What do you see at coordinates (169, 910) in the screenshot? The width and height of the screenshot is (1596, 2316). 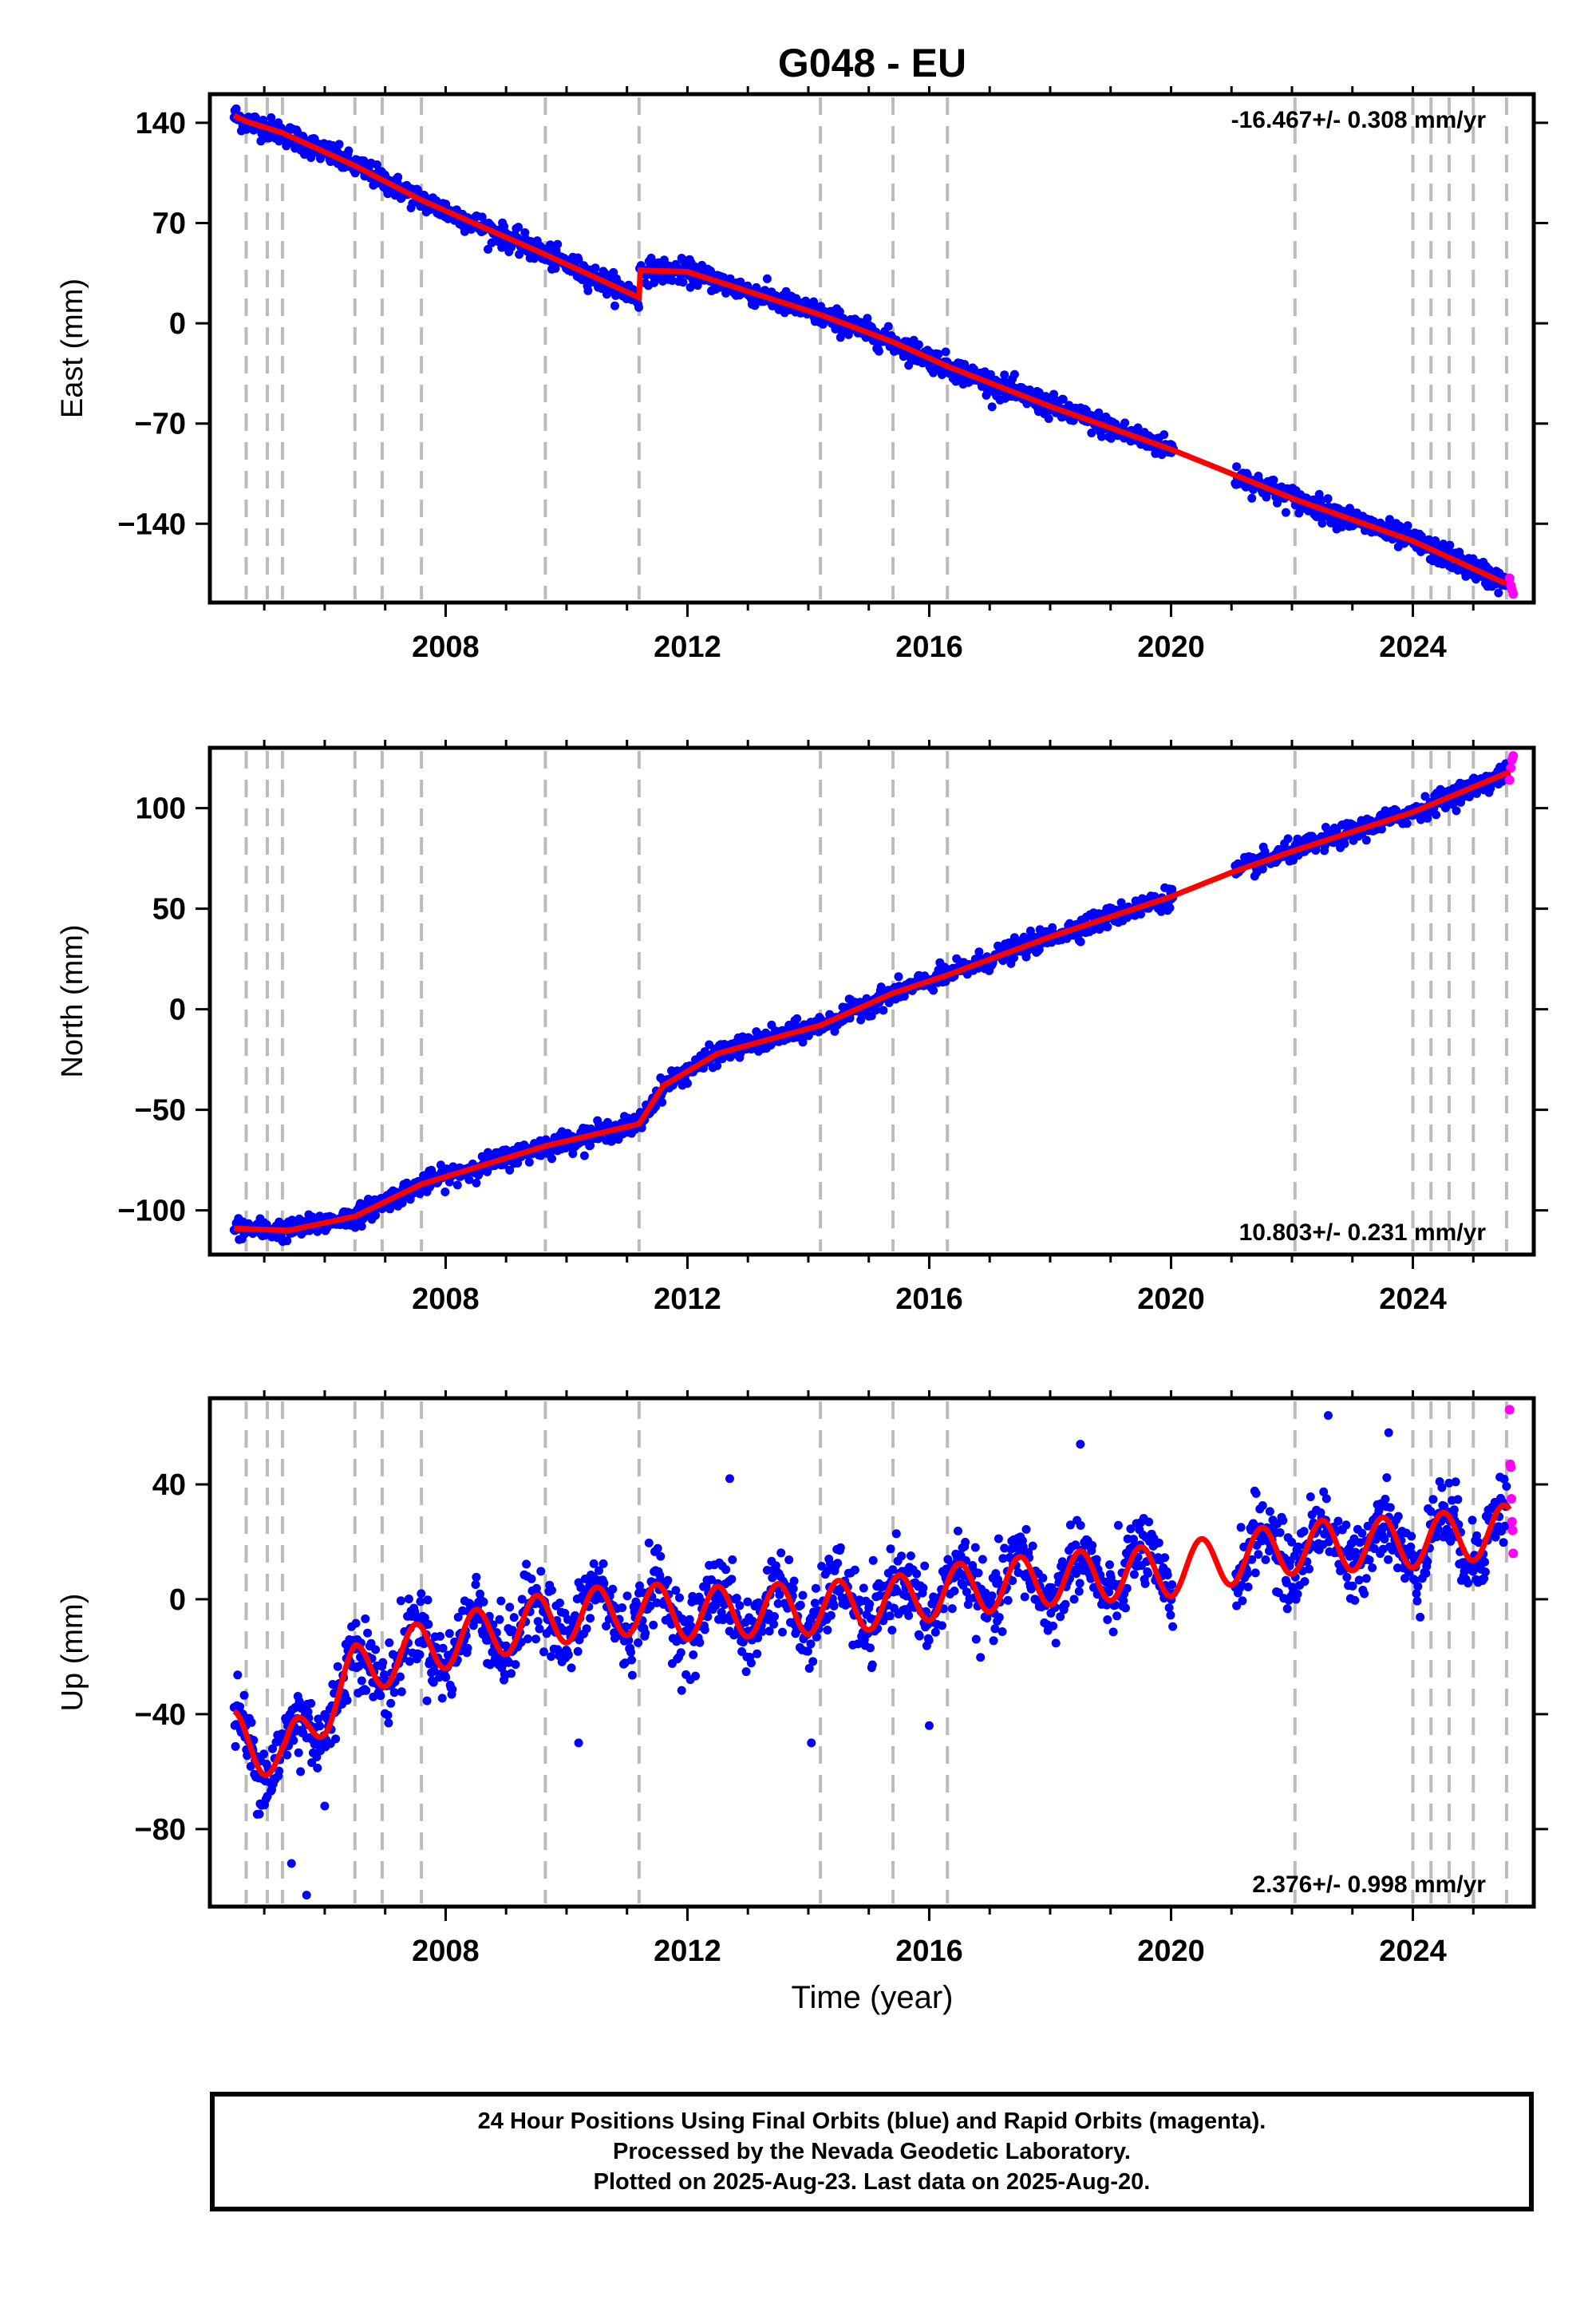 I see `y-tick-label: 50` at bounding box center [169, 910].